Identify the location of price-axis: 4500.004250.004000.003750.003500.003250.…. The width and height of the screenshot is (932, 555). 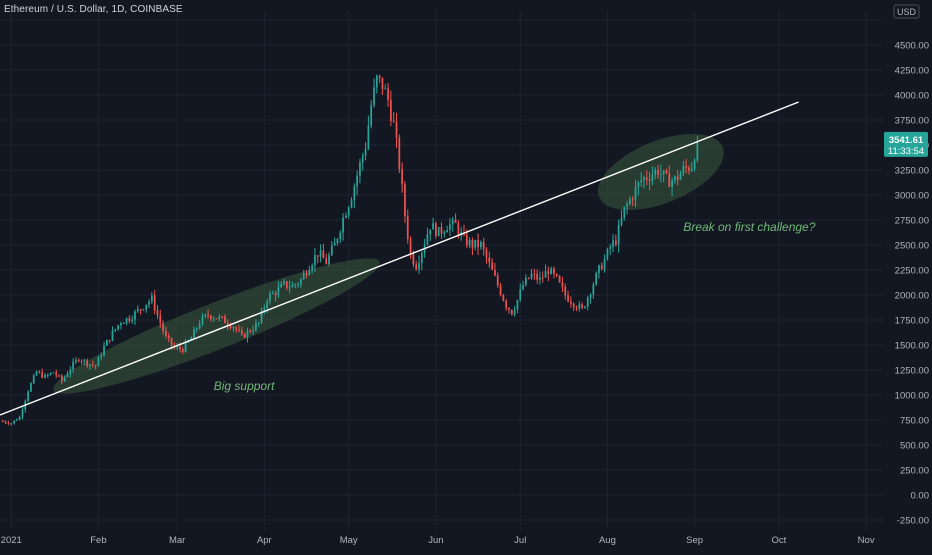
(912, 284).